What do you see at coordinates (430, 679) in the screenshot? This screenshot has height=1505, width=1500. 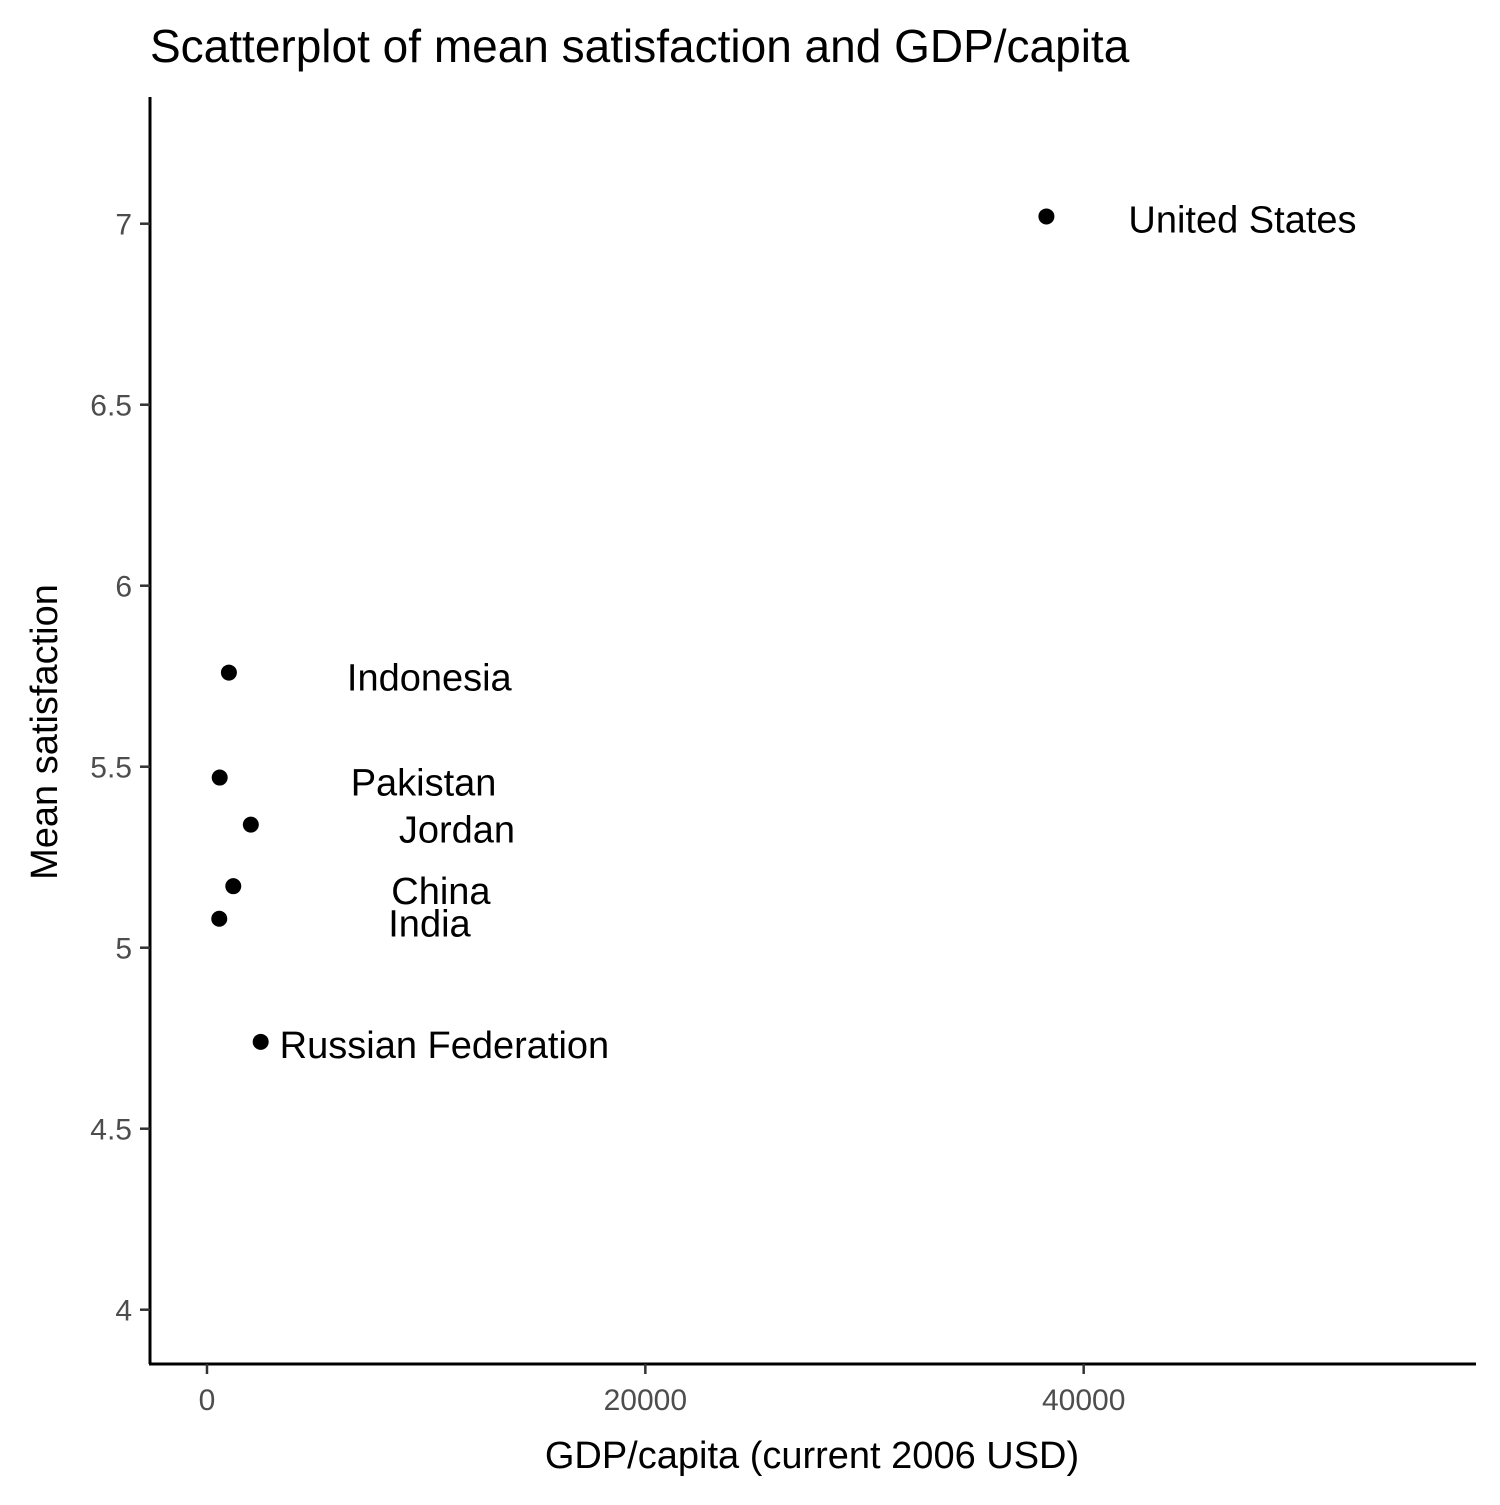 I see `point-label: Indonesia` at bounding box center [430, 679].